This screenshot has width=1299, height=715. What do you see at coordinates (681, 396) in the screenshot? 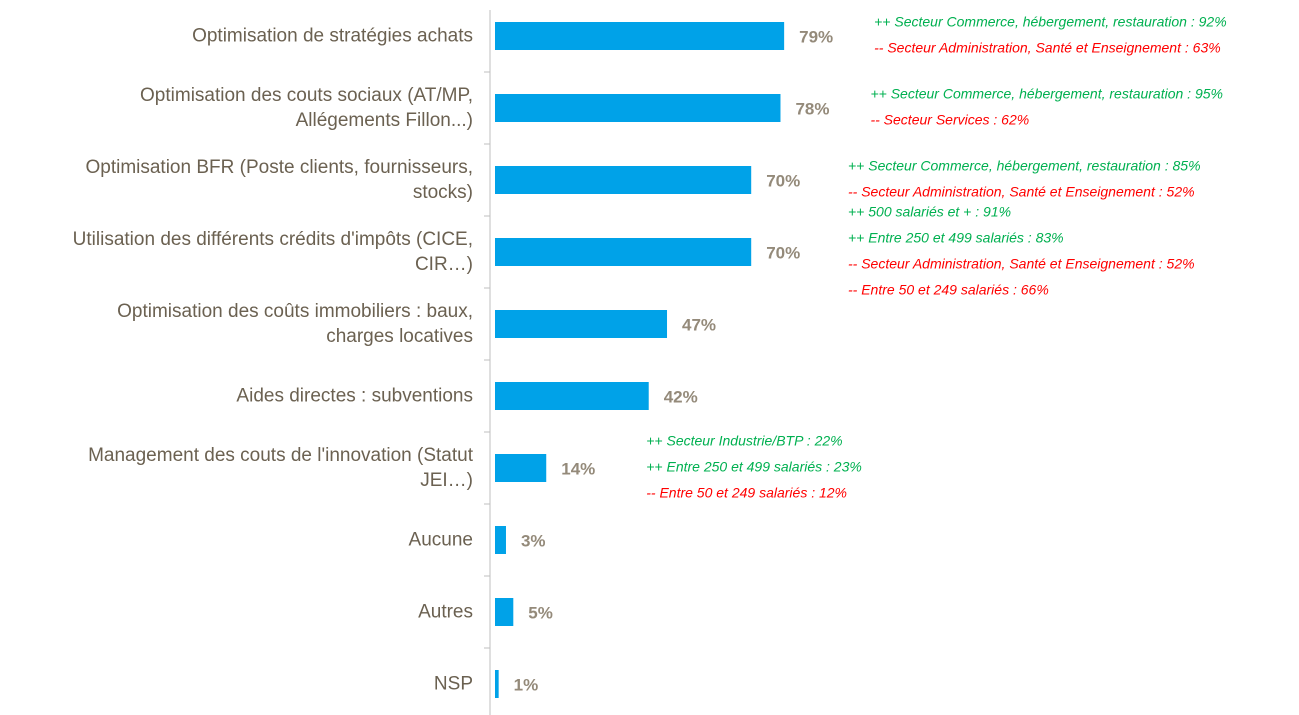
I see `value-label: 42%` at bounding box center [681, 396].